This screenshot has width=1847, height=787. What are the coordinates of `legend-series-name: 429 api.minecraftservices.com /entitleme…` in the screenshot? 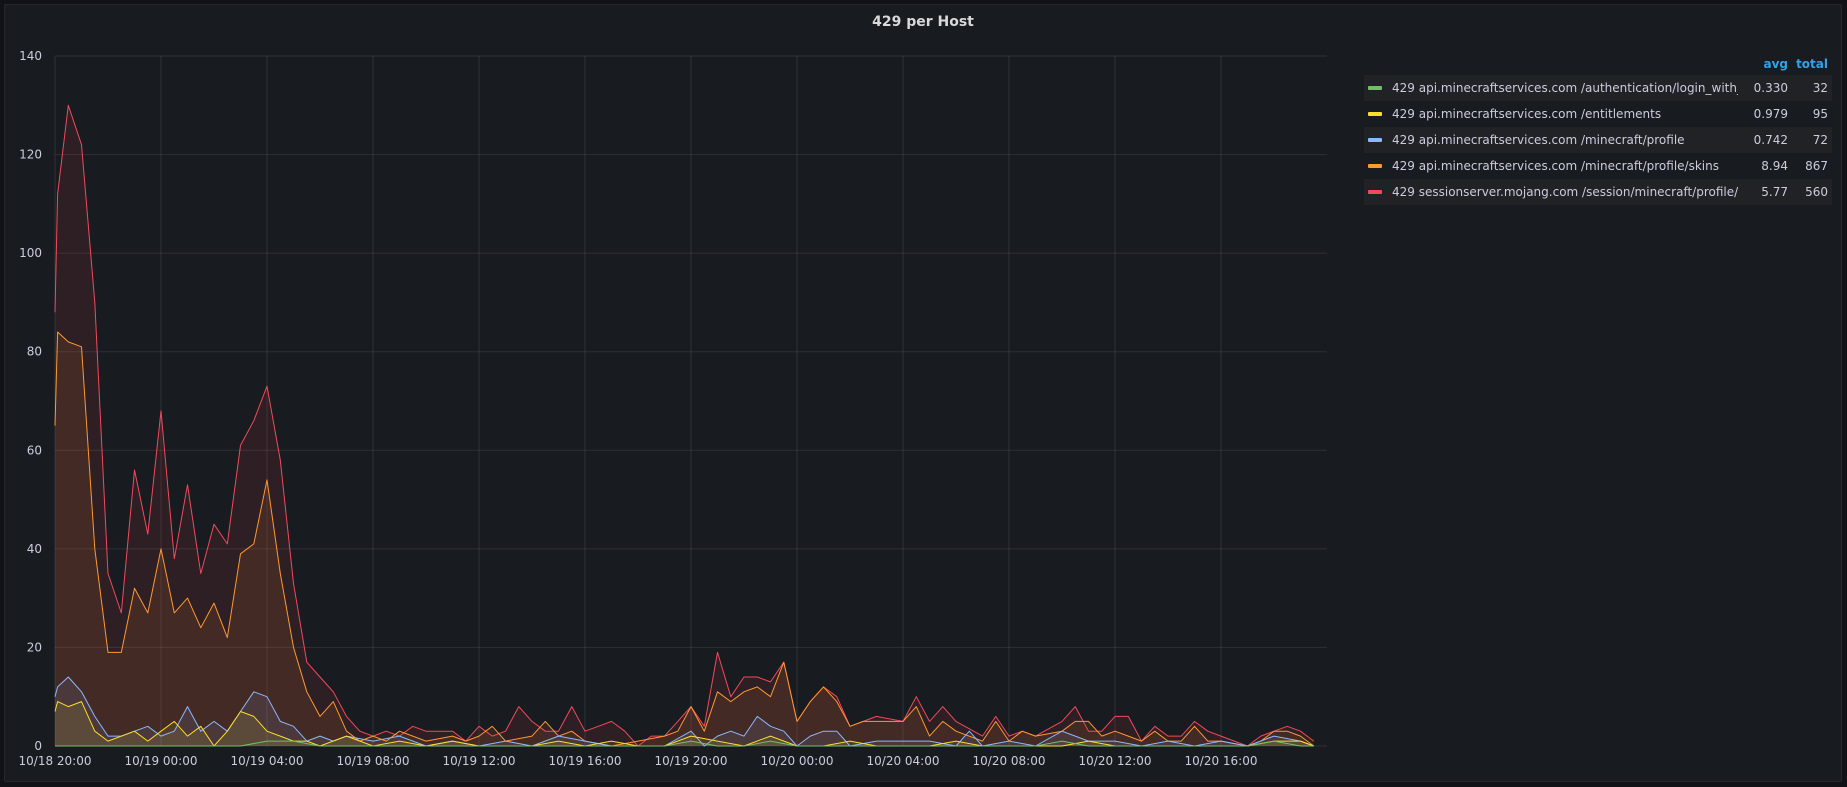 It's located at (1527, 114).